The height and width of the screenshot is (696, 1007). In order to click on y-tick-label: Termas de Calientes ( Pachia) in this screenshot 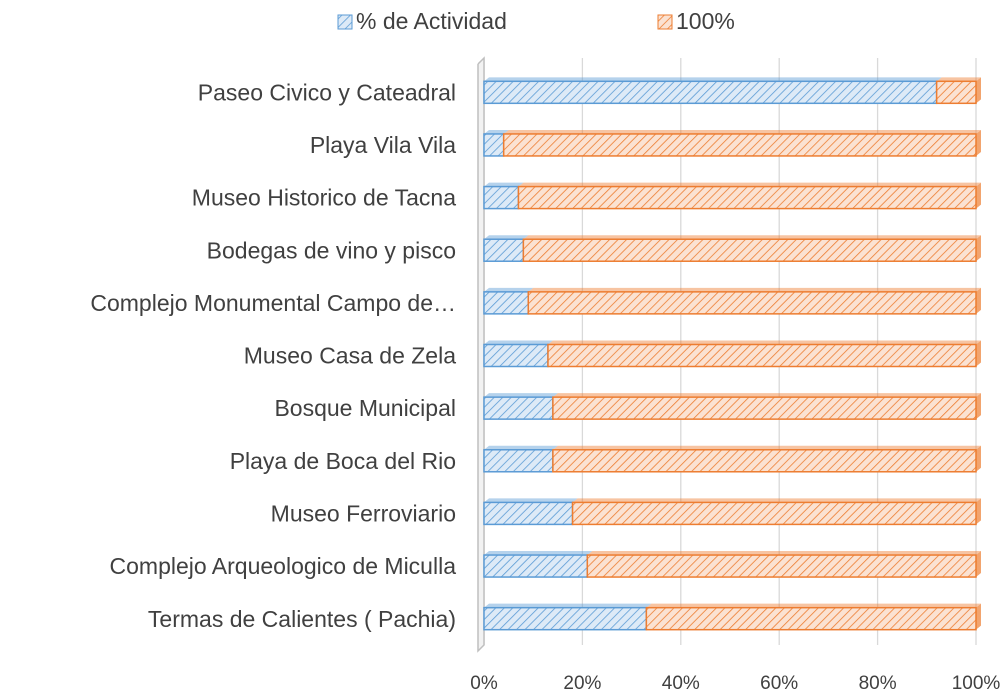, I will do `click(302, 619)`.